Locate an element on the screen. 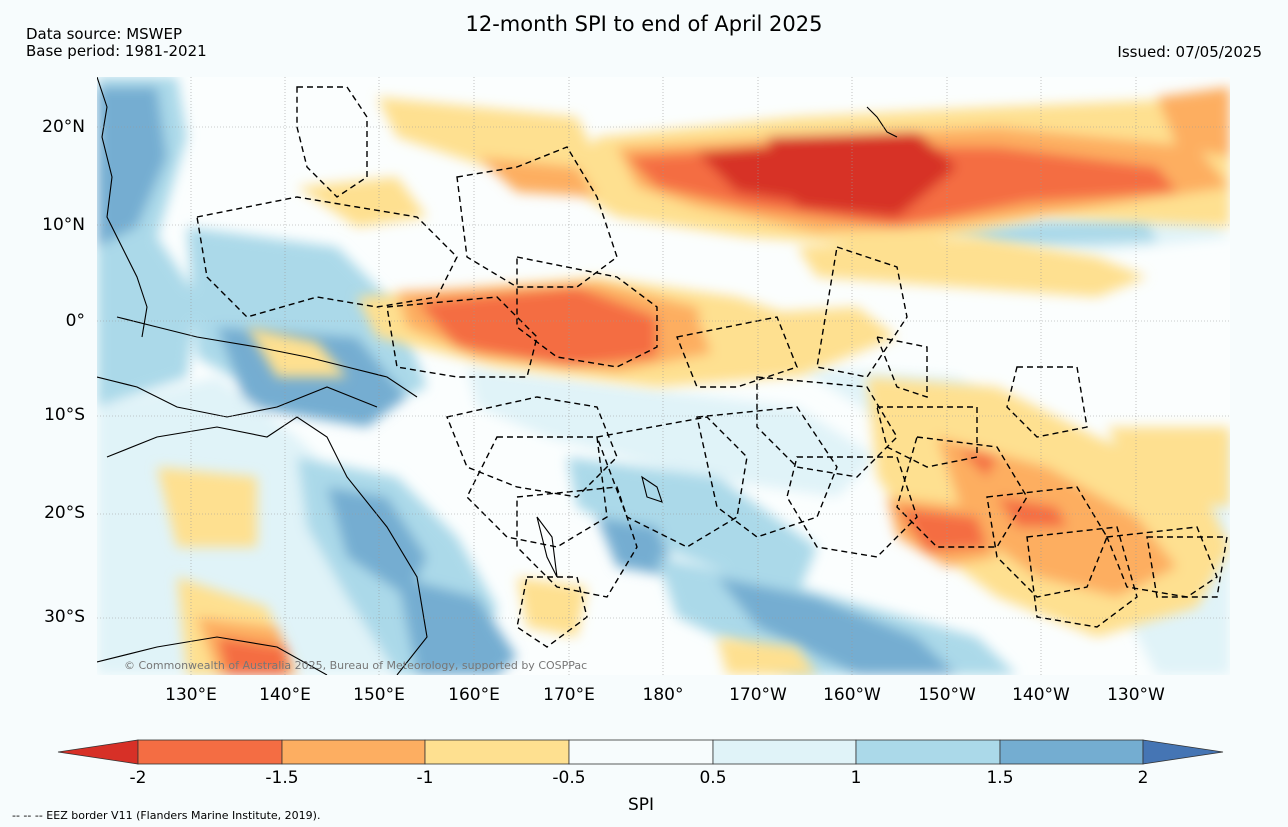 The image size is (1288, 827). lon-label: 170°E is located at coordinates (569, 695).